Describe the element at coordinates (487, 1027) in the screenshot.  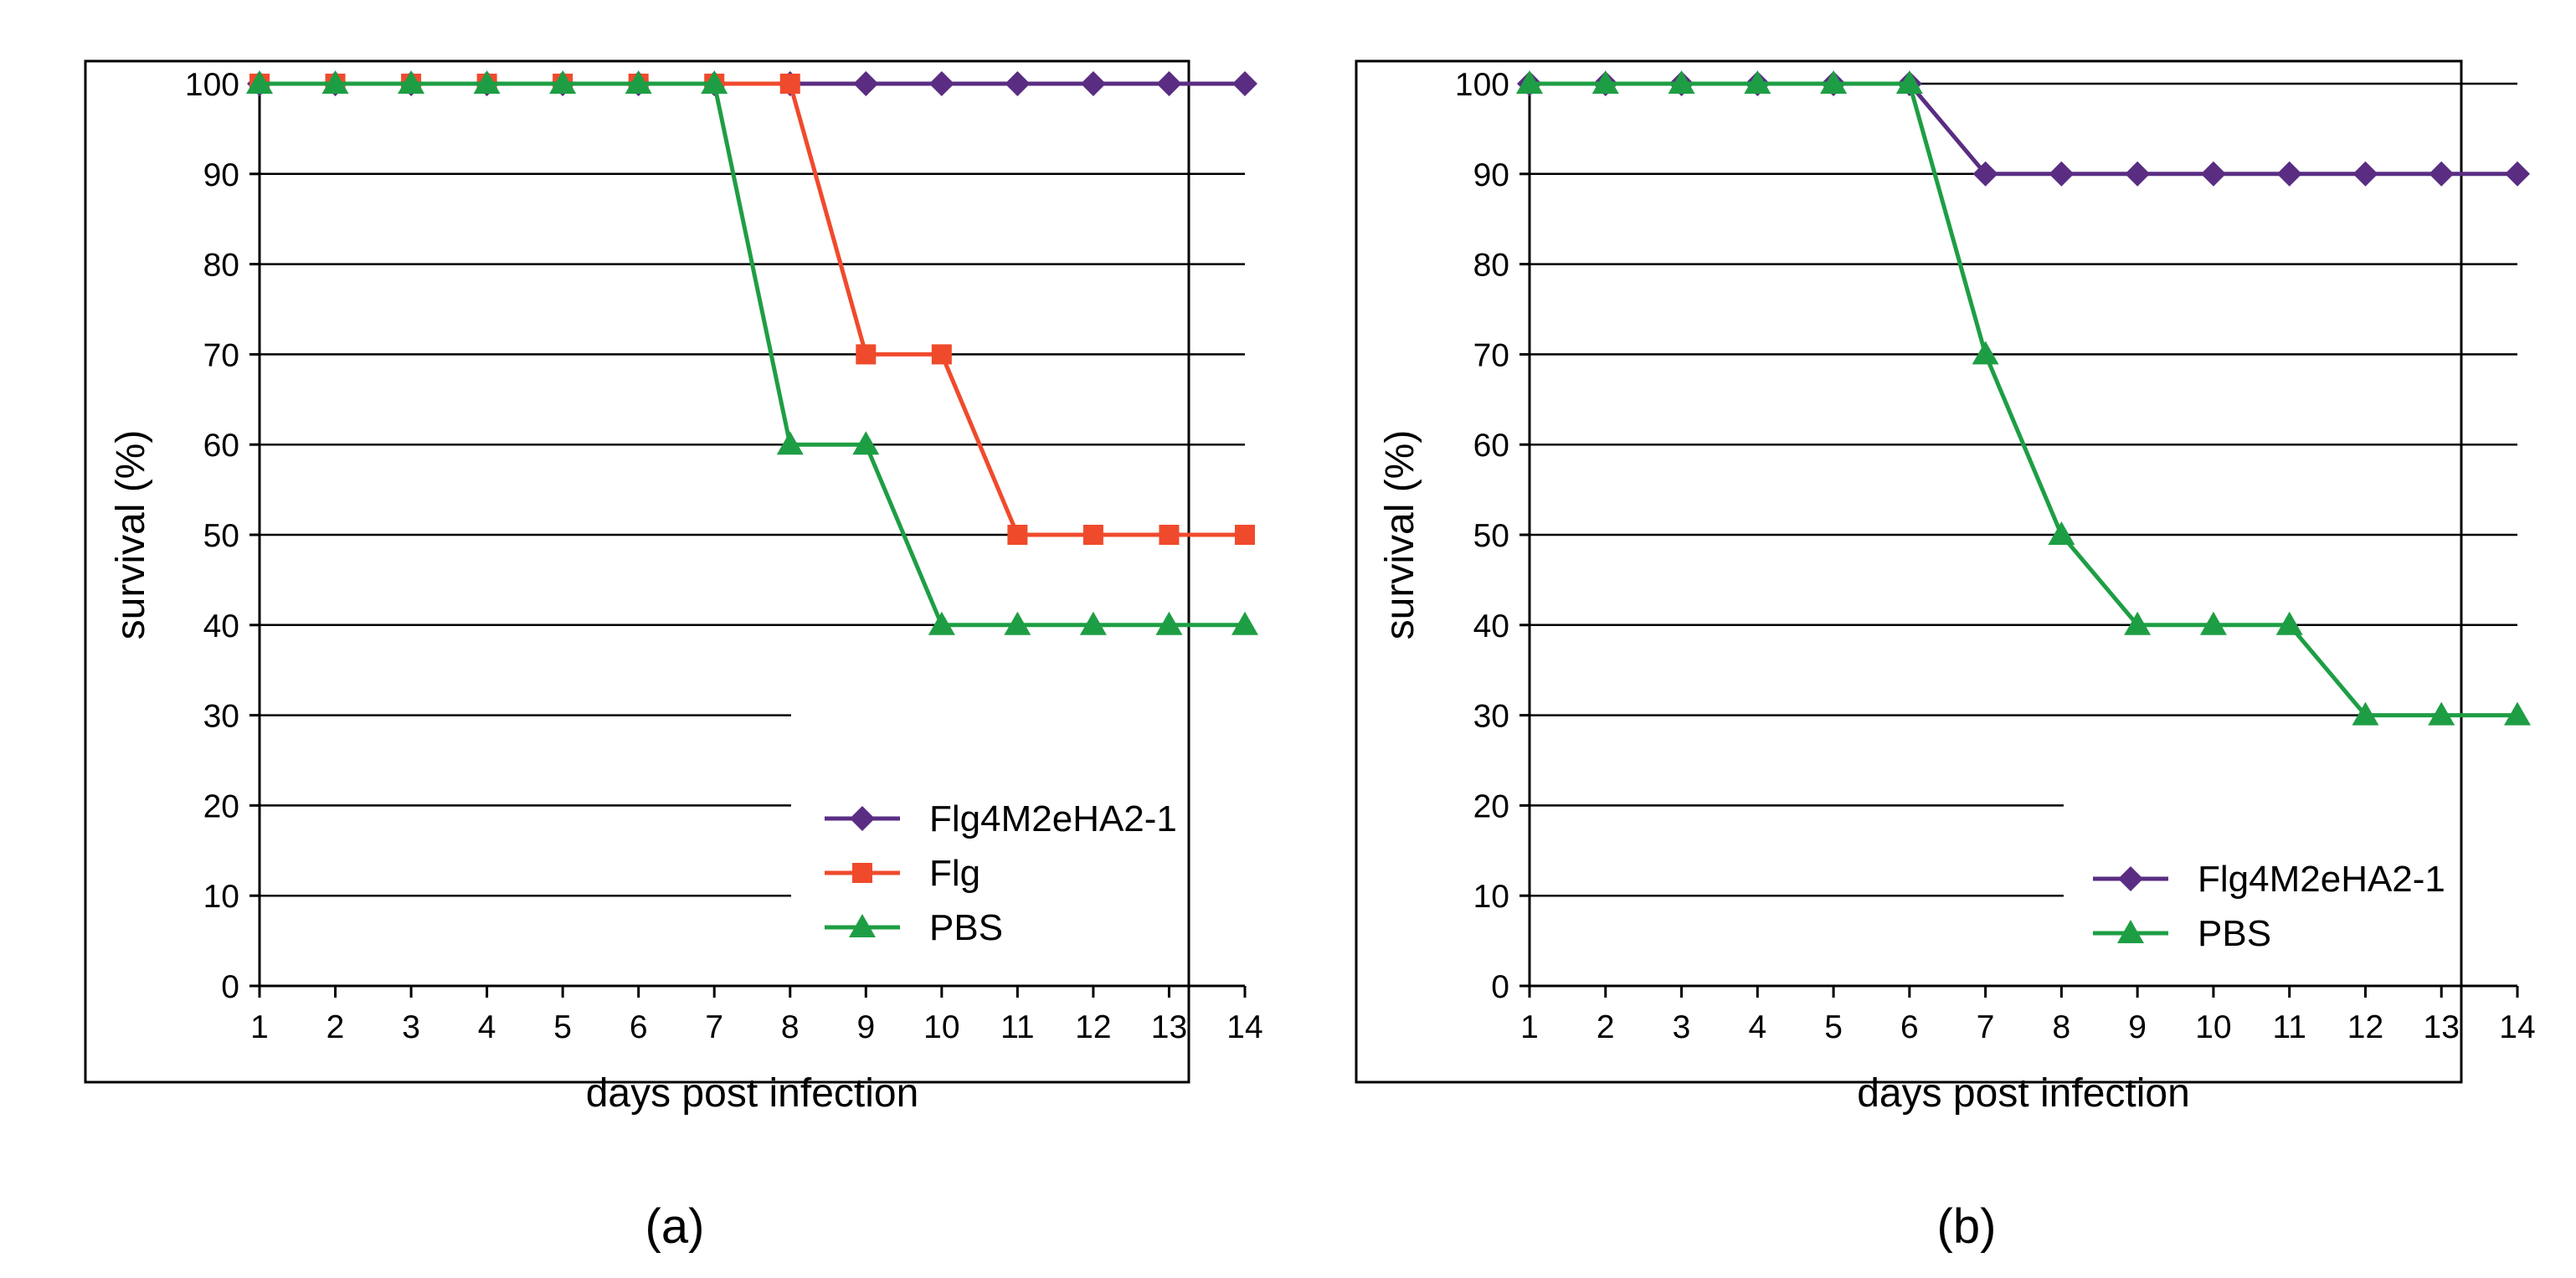
I see `x-tick-label: 4` at that location.